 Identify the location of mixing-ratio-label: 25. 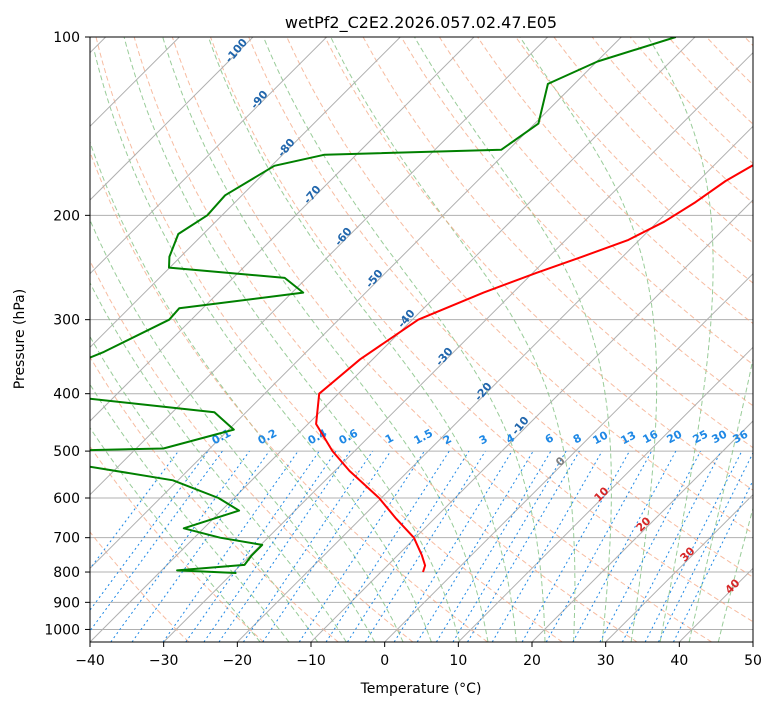
(701, 437).